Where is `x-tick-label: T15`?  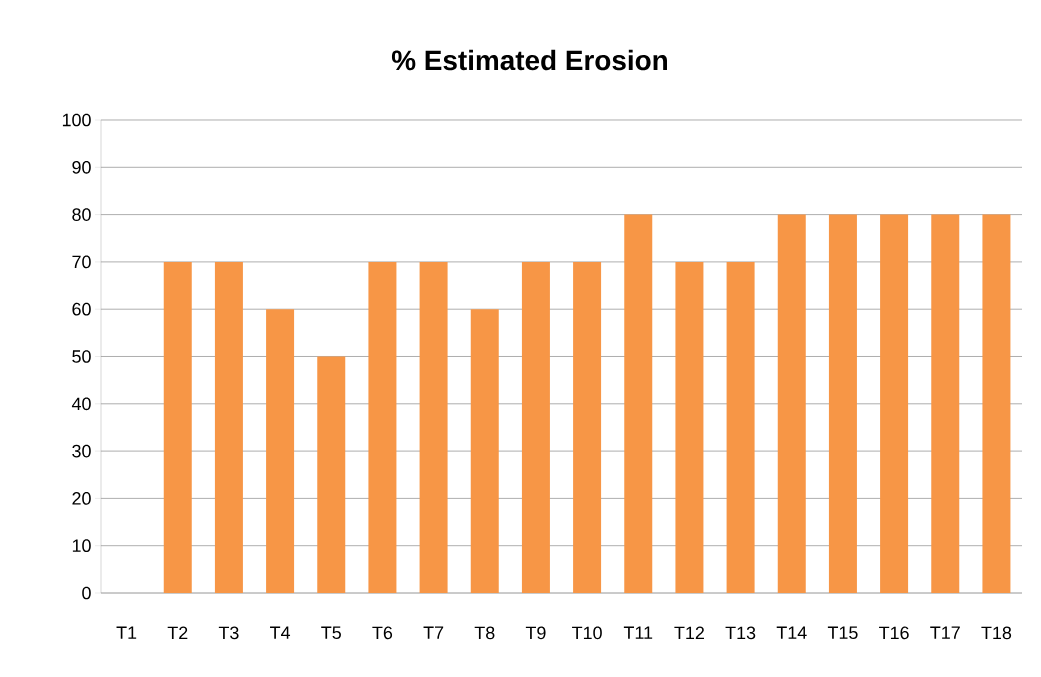 x-tick-label: T15 is located at coordinates (842, 633).